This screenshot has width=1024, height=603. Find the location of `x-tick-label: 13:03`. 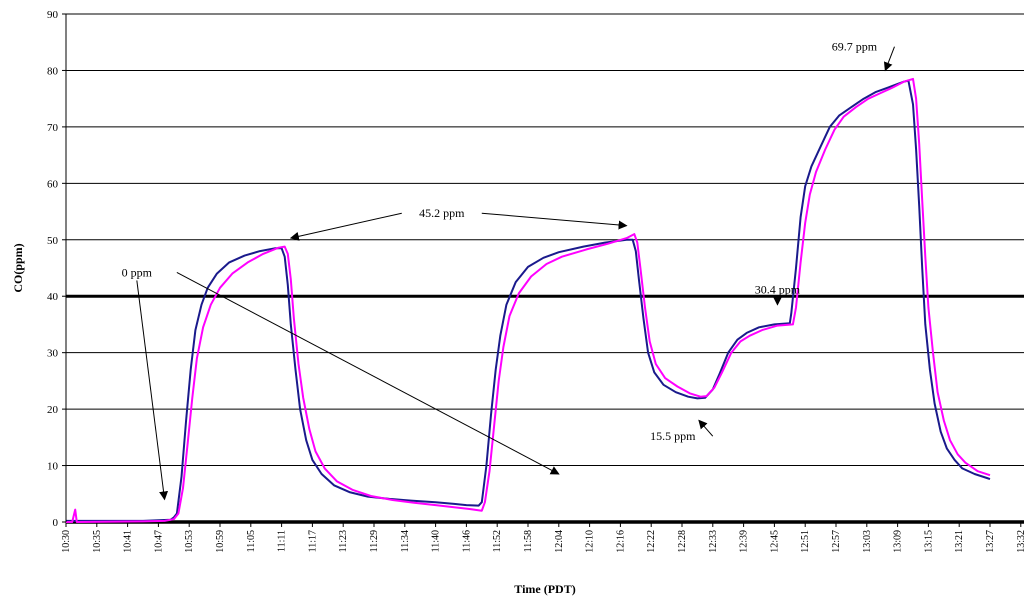

x-tick-label: 13:03 is located at coordinates (867, 541).